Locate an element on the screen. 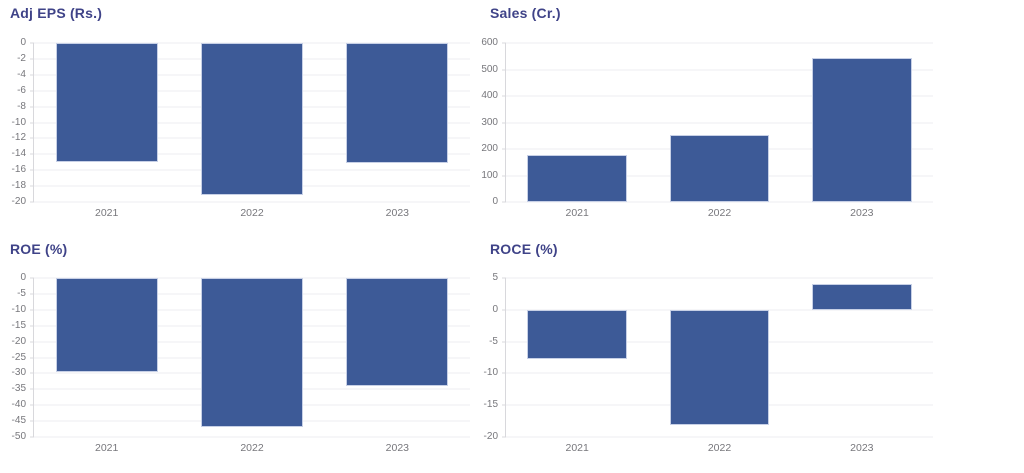 This screenshot has width=1024, height=473. y-tick-label: 500 is located at coordinates (489, 69).